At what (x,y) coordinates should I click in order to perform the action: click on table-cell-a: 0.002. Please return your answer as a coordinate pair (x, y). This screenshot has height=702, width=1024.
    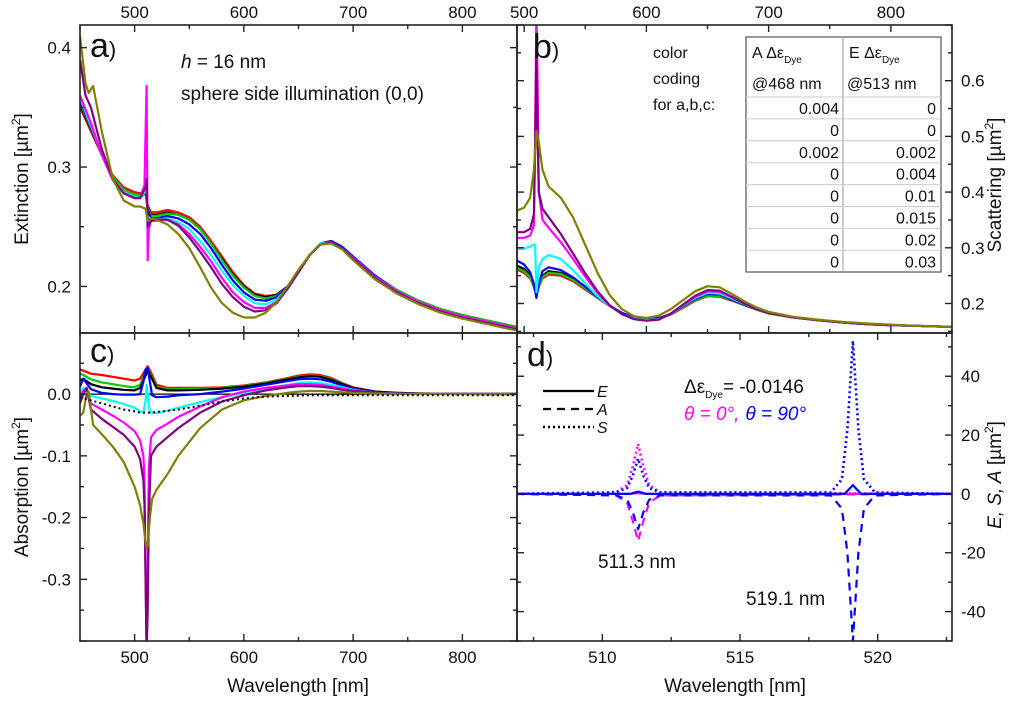
    Looking at the image, I should click on (819, 153).